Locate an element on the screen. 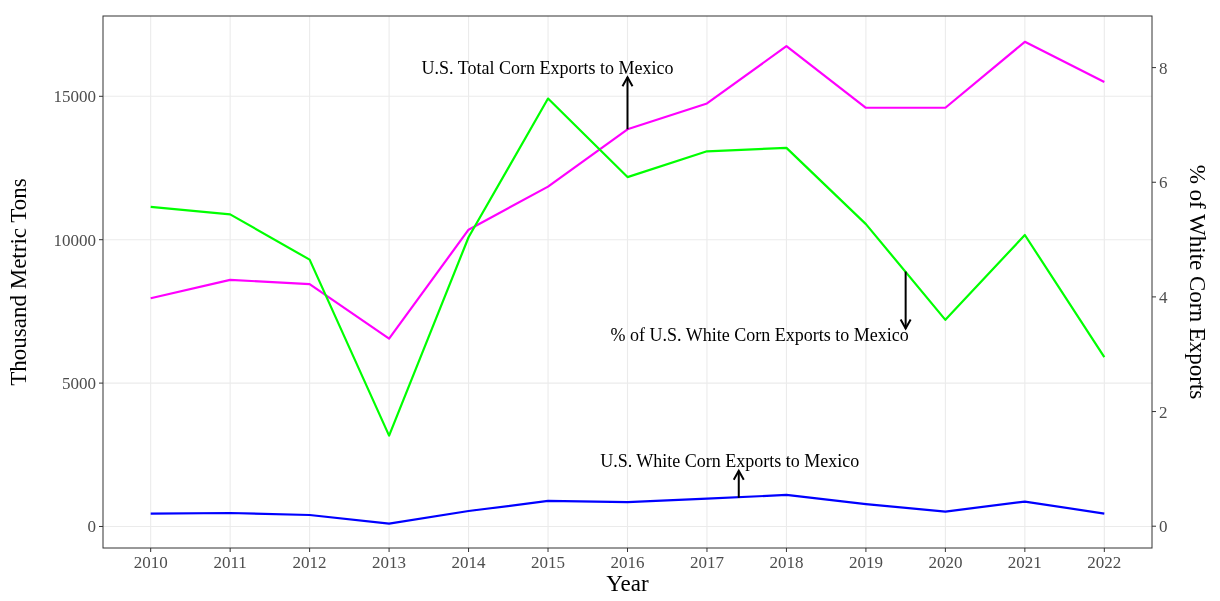 The width and height of the screenshot is (1220, 601). y2-axis-title: % of White Corn Exports is located at coordinates (1197, 282).